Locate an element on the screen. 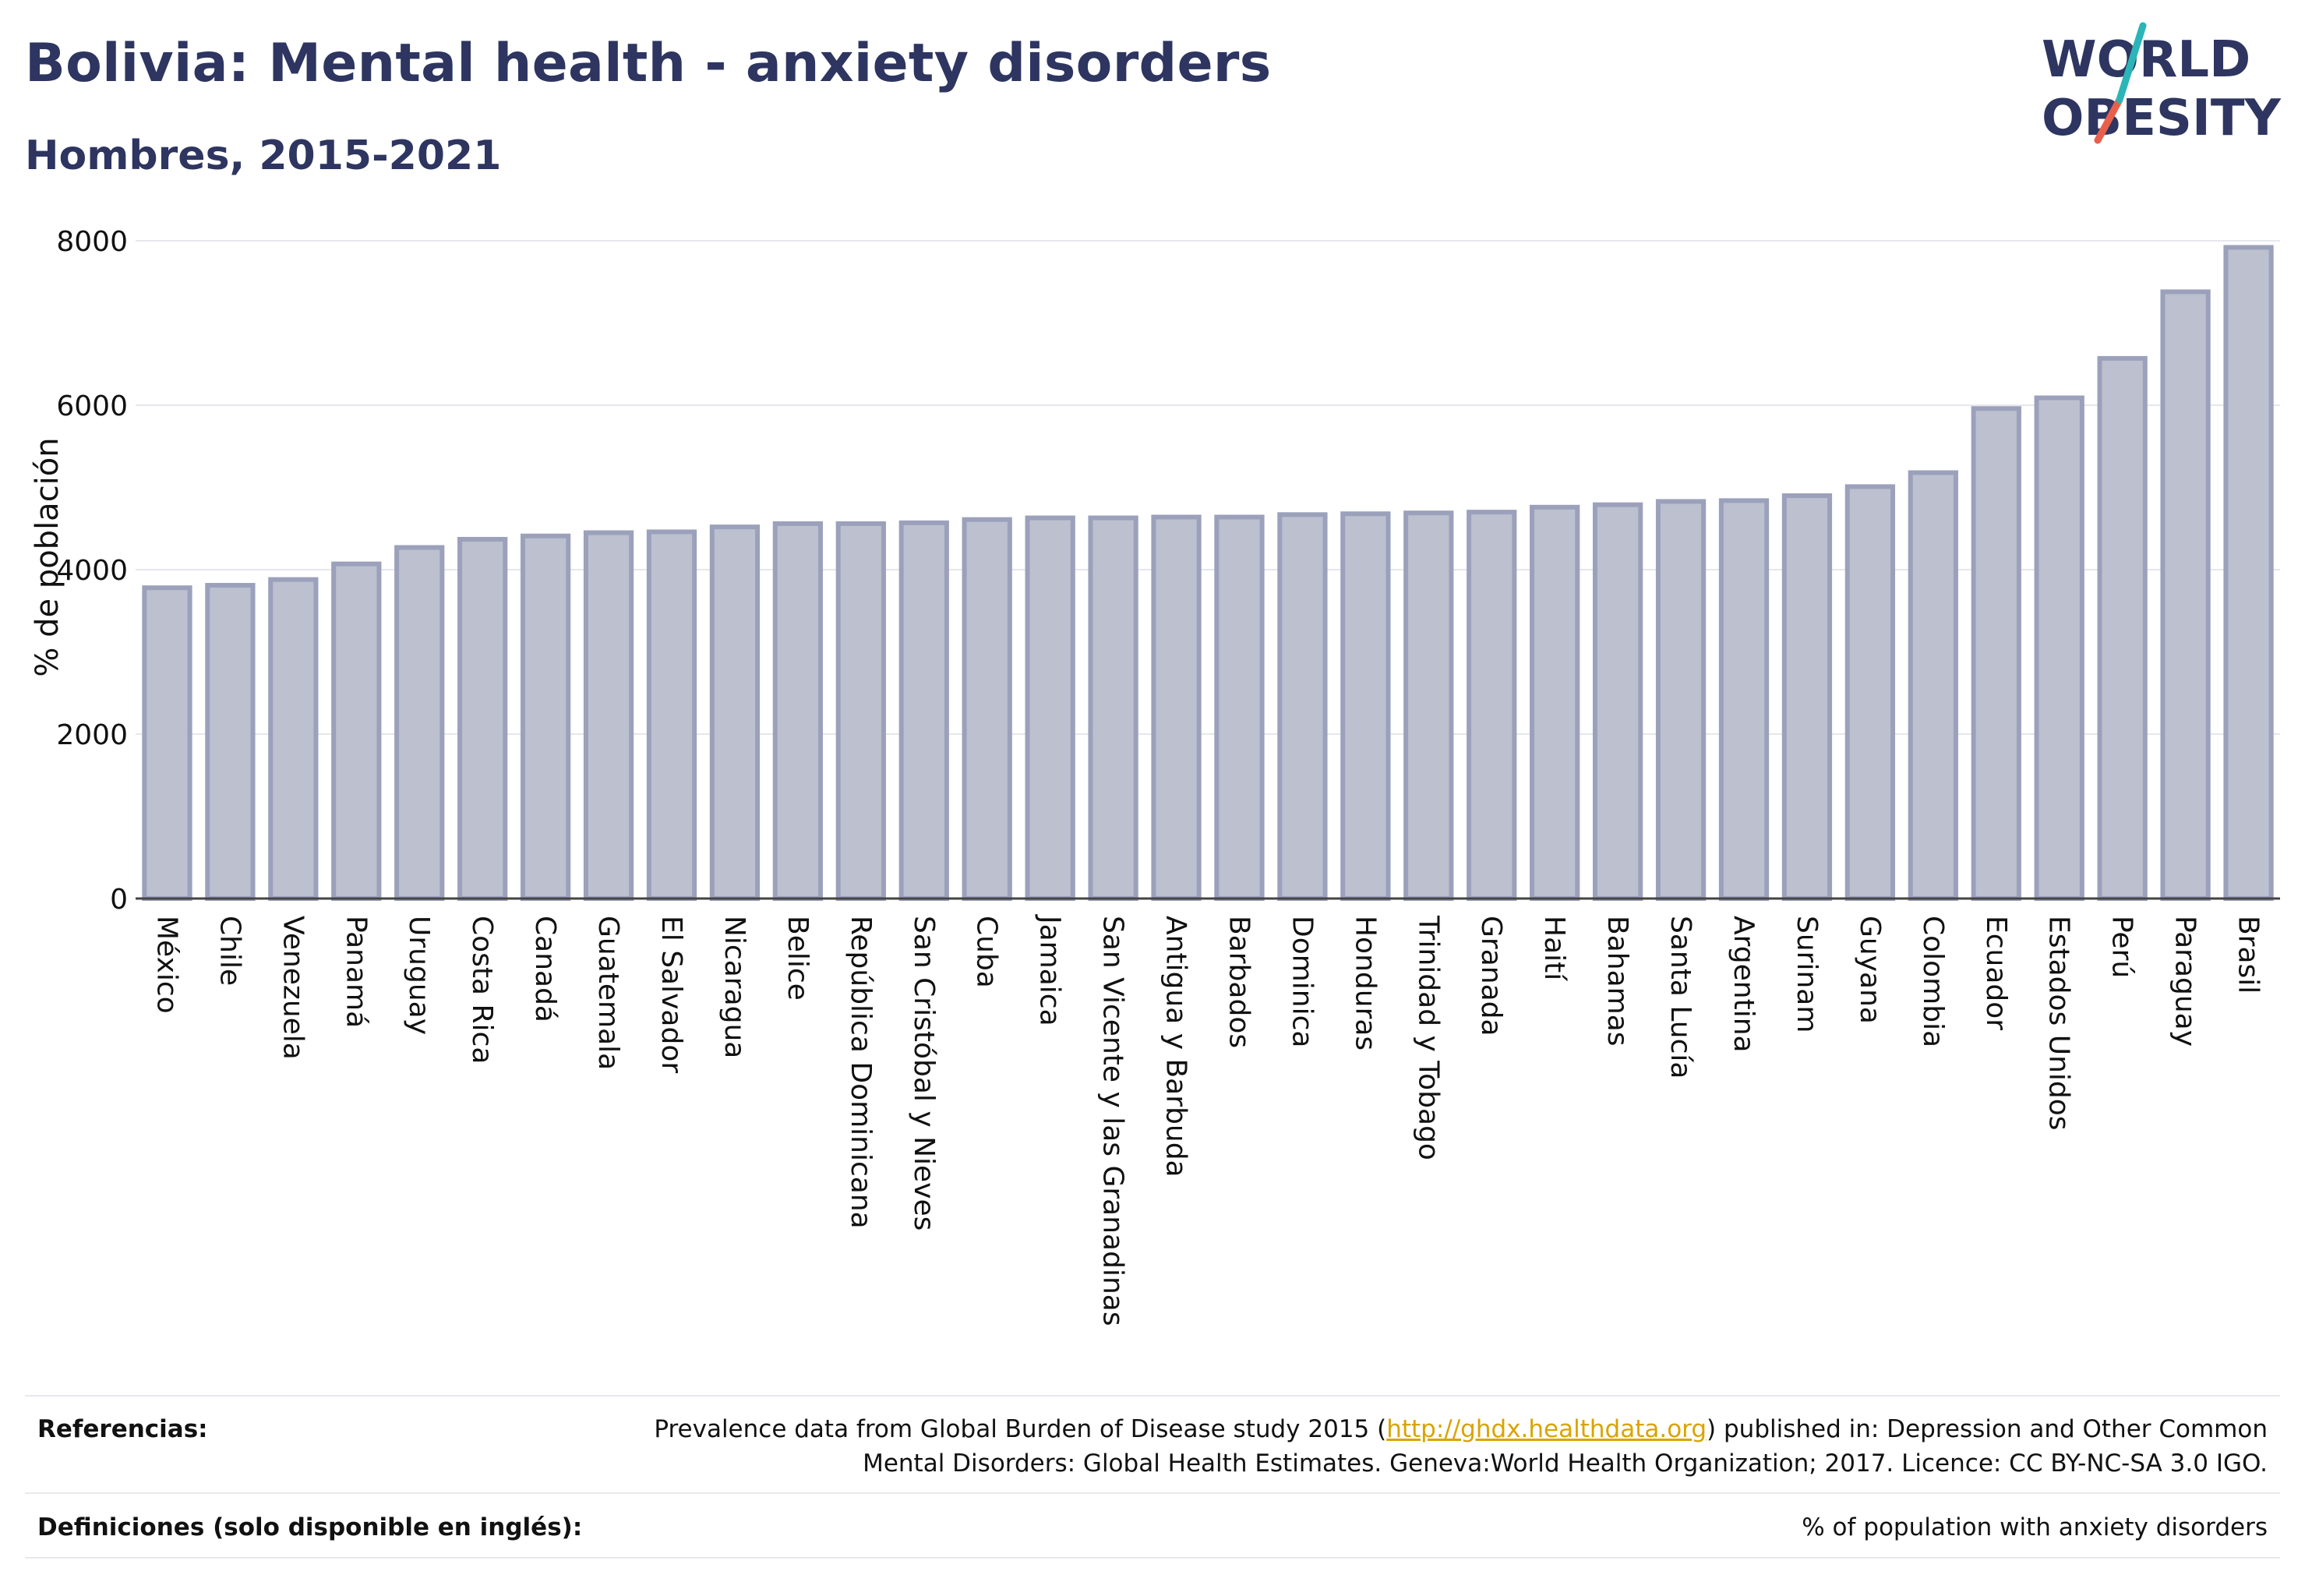 Image resolution: width=2305 pixels, height=1596 pixels. x-tick-label: Canadá is located at coordinates (545, 969).